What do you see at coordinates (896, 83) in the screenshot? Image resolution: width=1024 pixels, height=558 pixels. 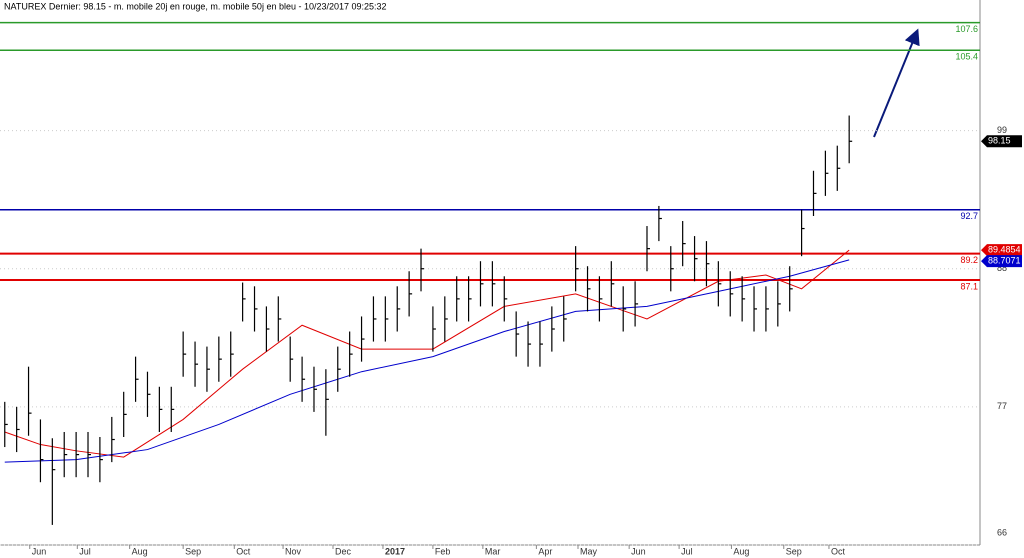 I see `arrow` at bounding box center [896, 83].